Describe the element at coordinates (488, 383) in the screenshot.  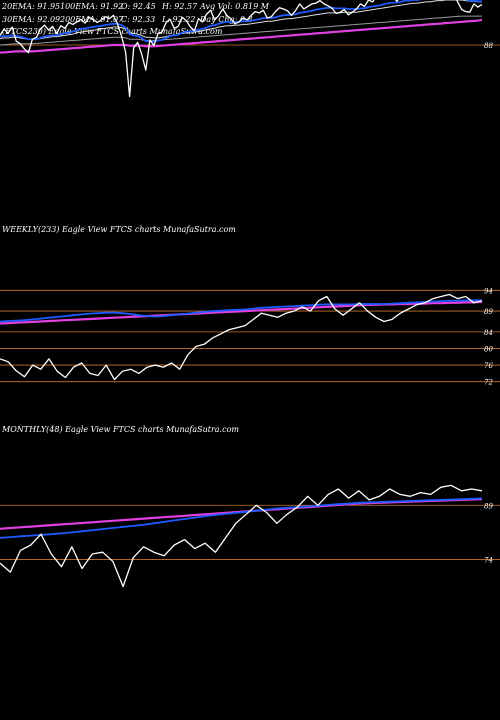
I see `weekly-tick-label: 72` at that location.